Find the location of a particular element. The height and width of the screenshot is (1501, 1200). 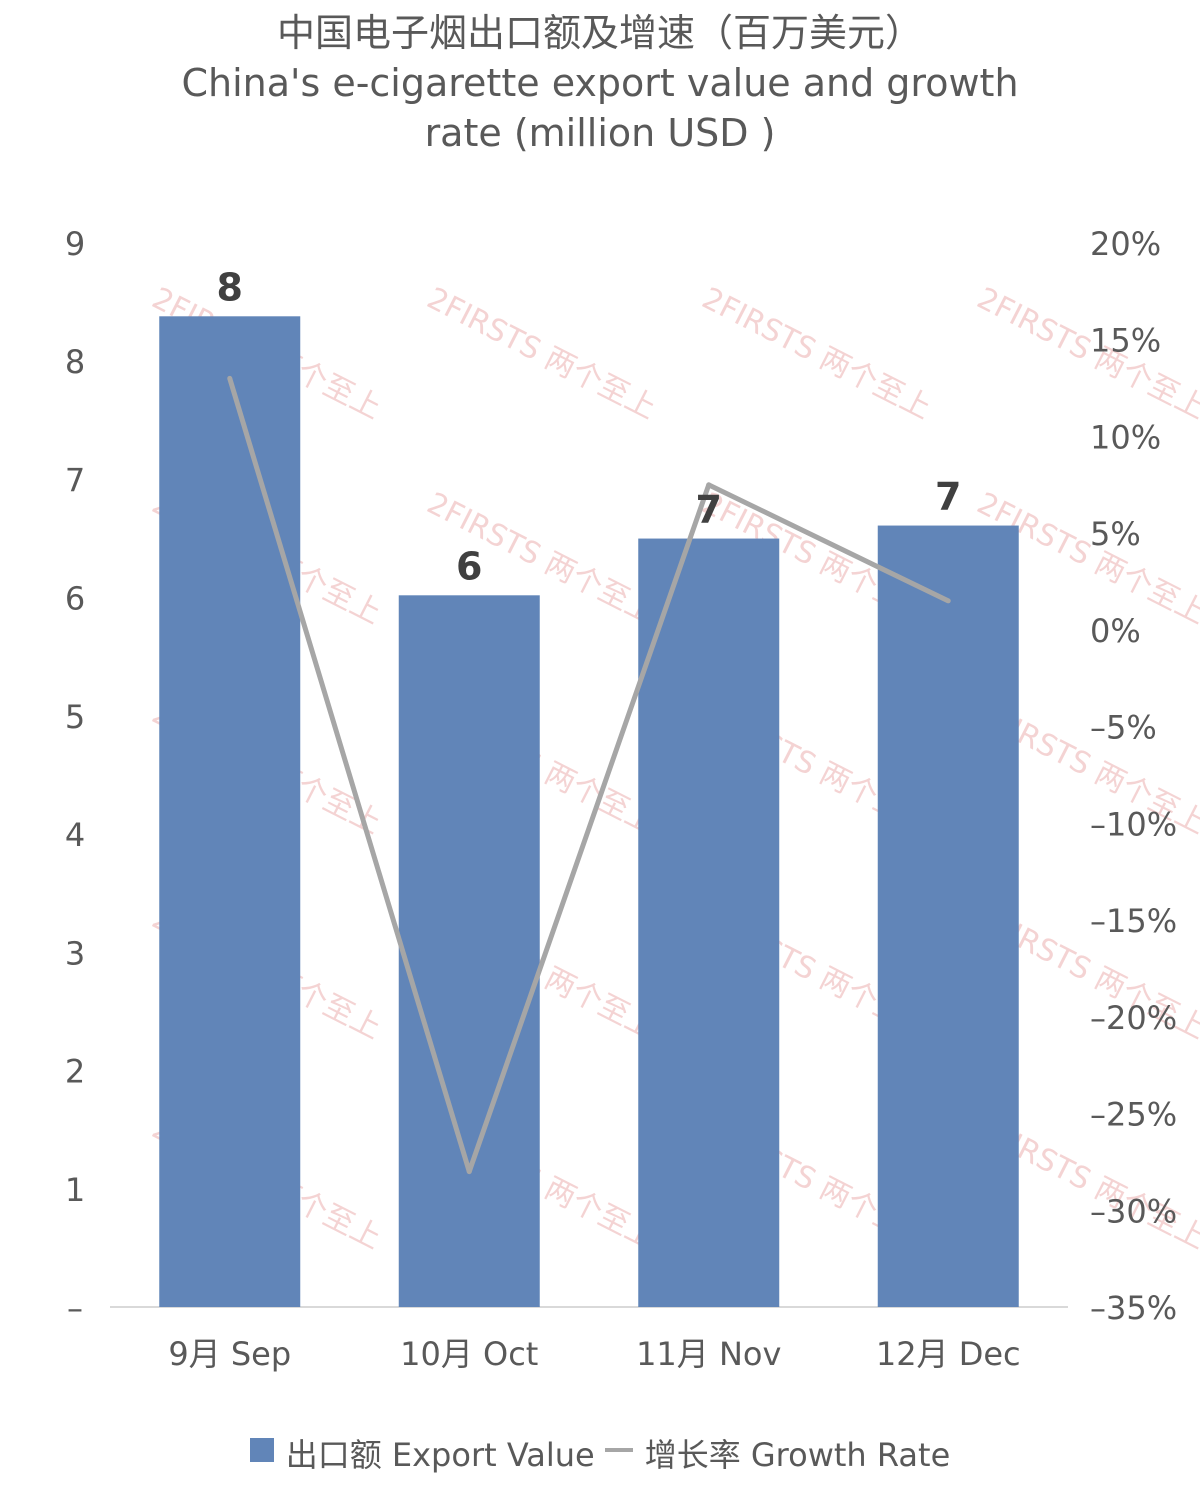

right-axis-tick-label: –25% is located at coordinates (1133, 1115).